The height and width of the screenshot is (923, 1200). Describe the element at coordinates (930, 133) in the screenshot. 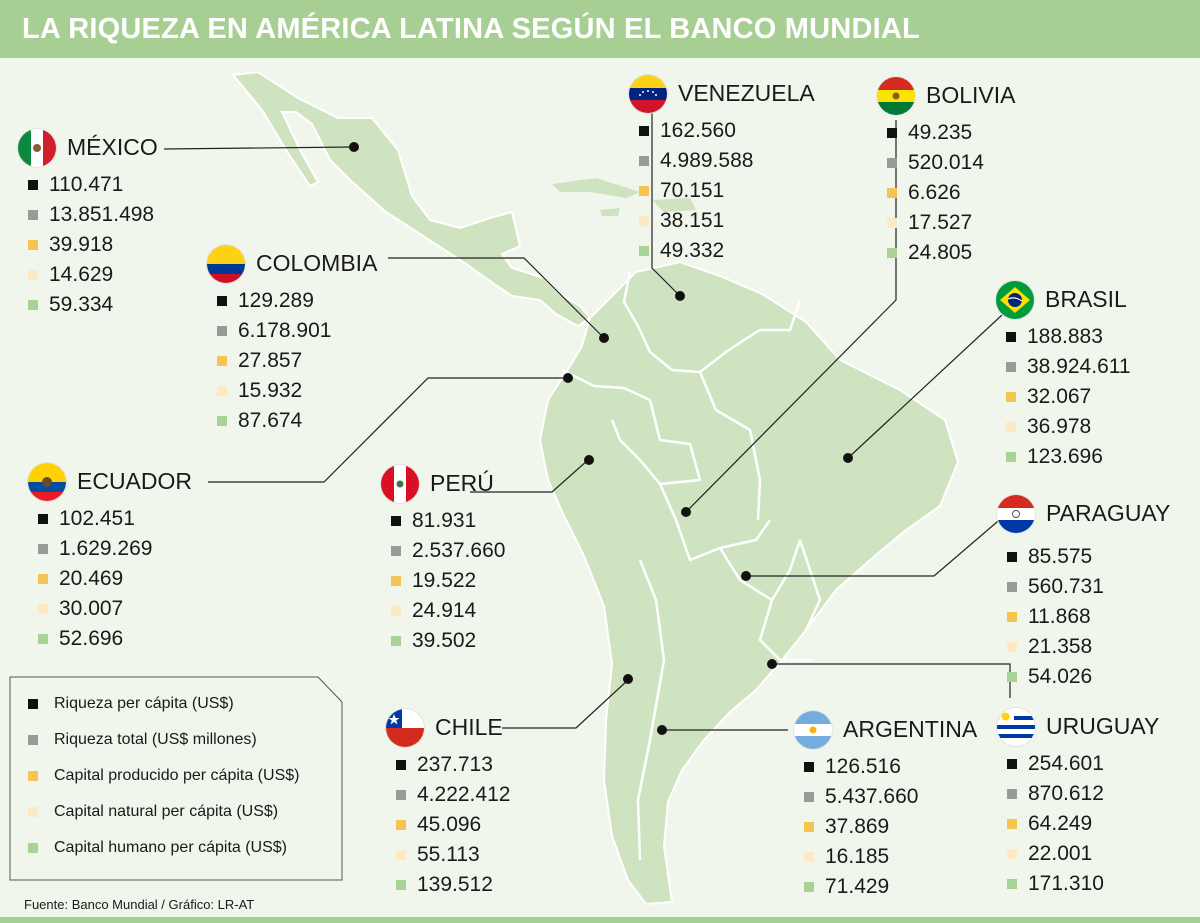

I see `value-riqueza-per-capita: 49.235` at that location.